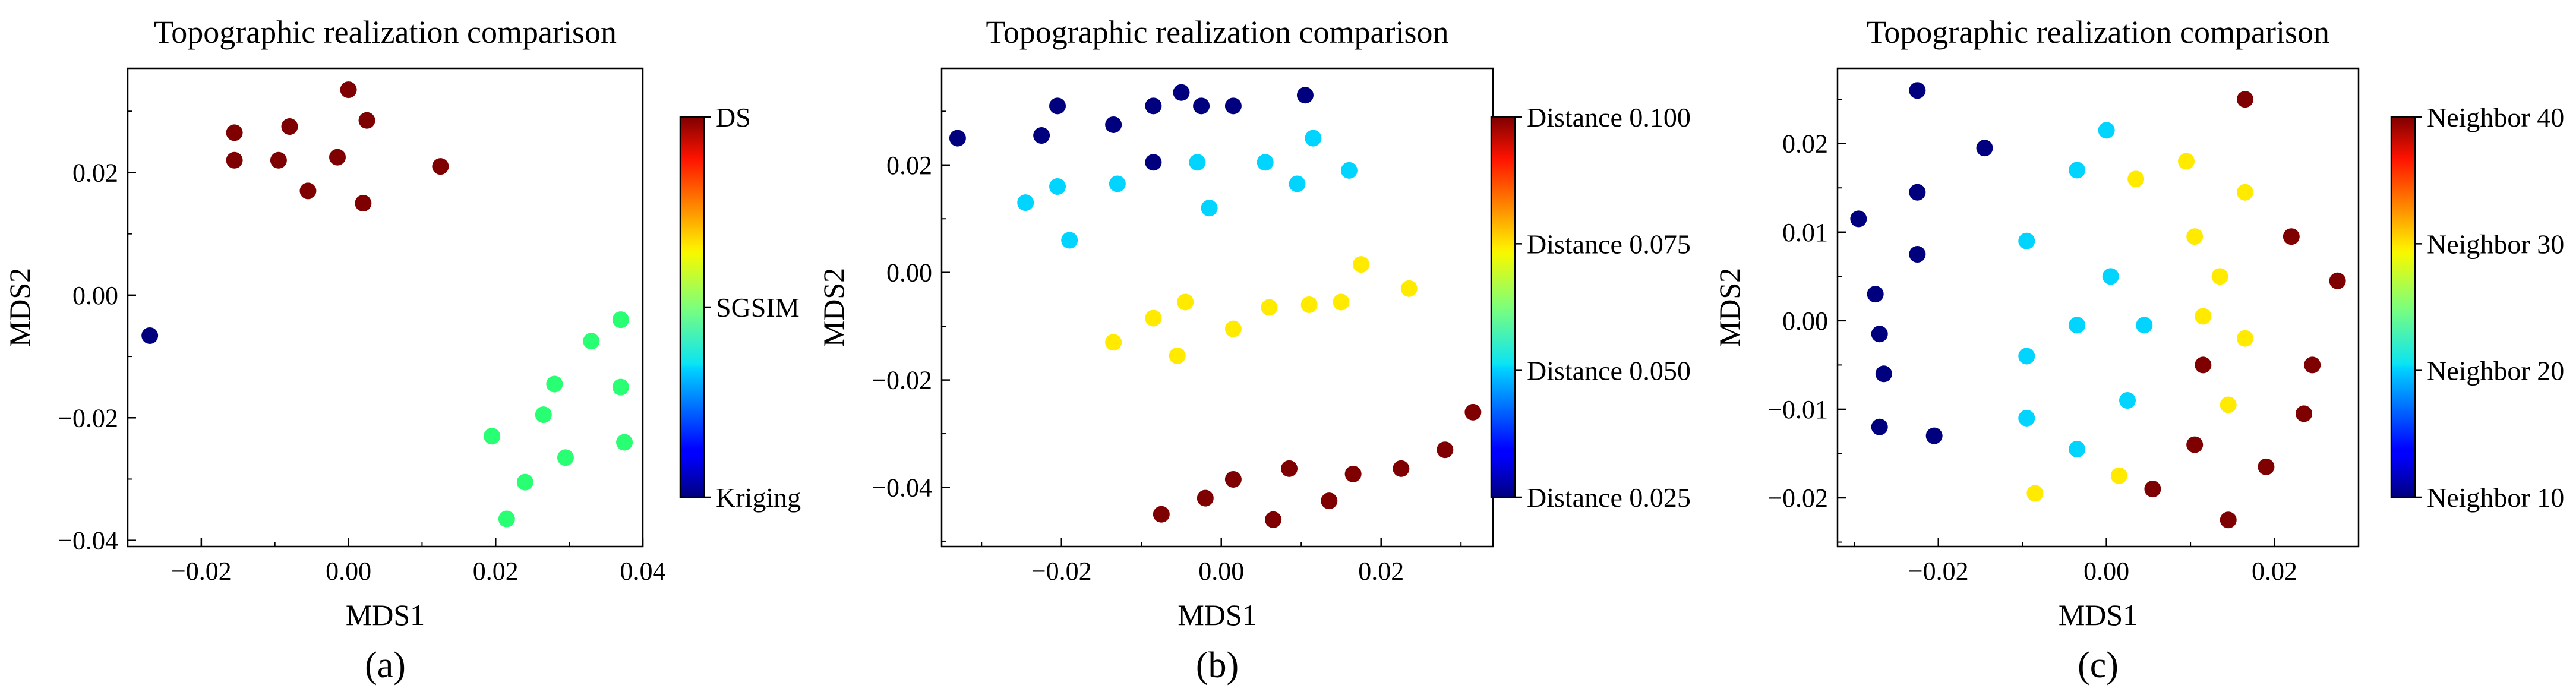  I want to click on plot-frame, so click(2098, 308).